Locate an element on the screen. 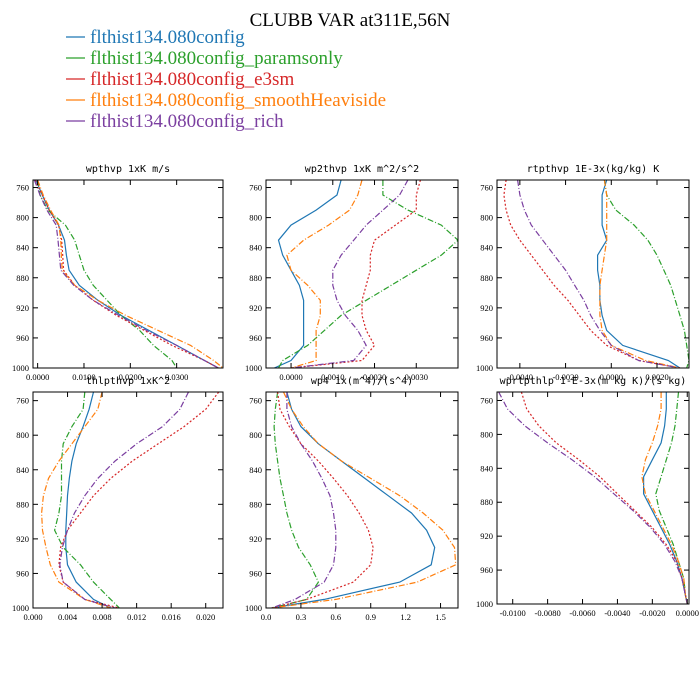 The height and width of the screenshot is (700, 700). legend-label: flthist134.080config is located at coordinates (167, 37).